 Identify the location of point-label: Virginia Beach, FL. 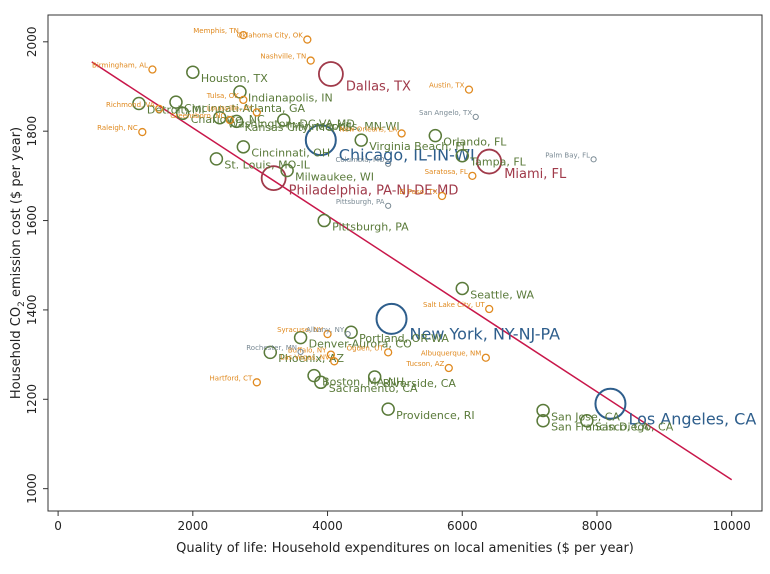
(418, 146).